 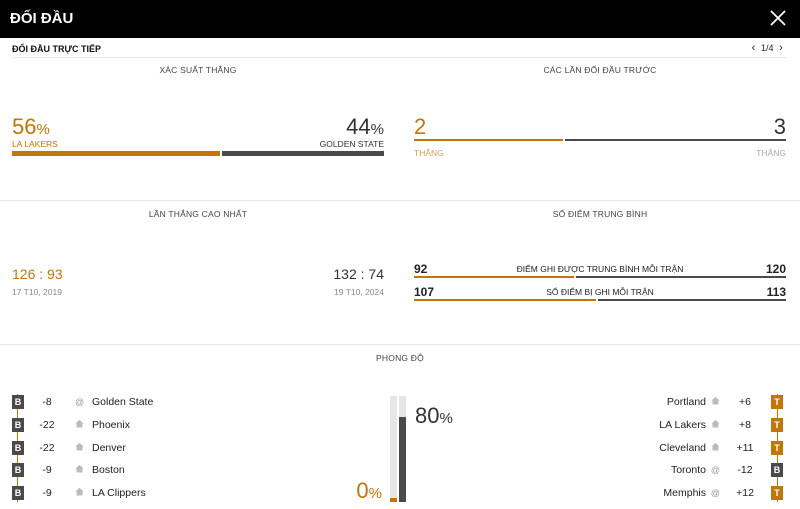 I want to click on opponent-name: Toronto, so click(x=688, y=470).